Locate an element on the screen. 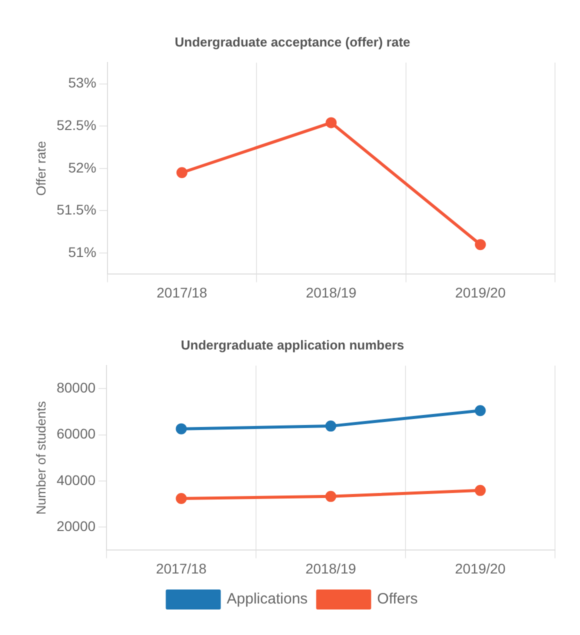  chart-title: Undergraduate application numbers is located at coordinates (292, 344).